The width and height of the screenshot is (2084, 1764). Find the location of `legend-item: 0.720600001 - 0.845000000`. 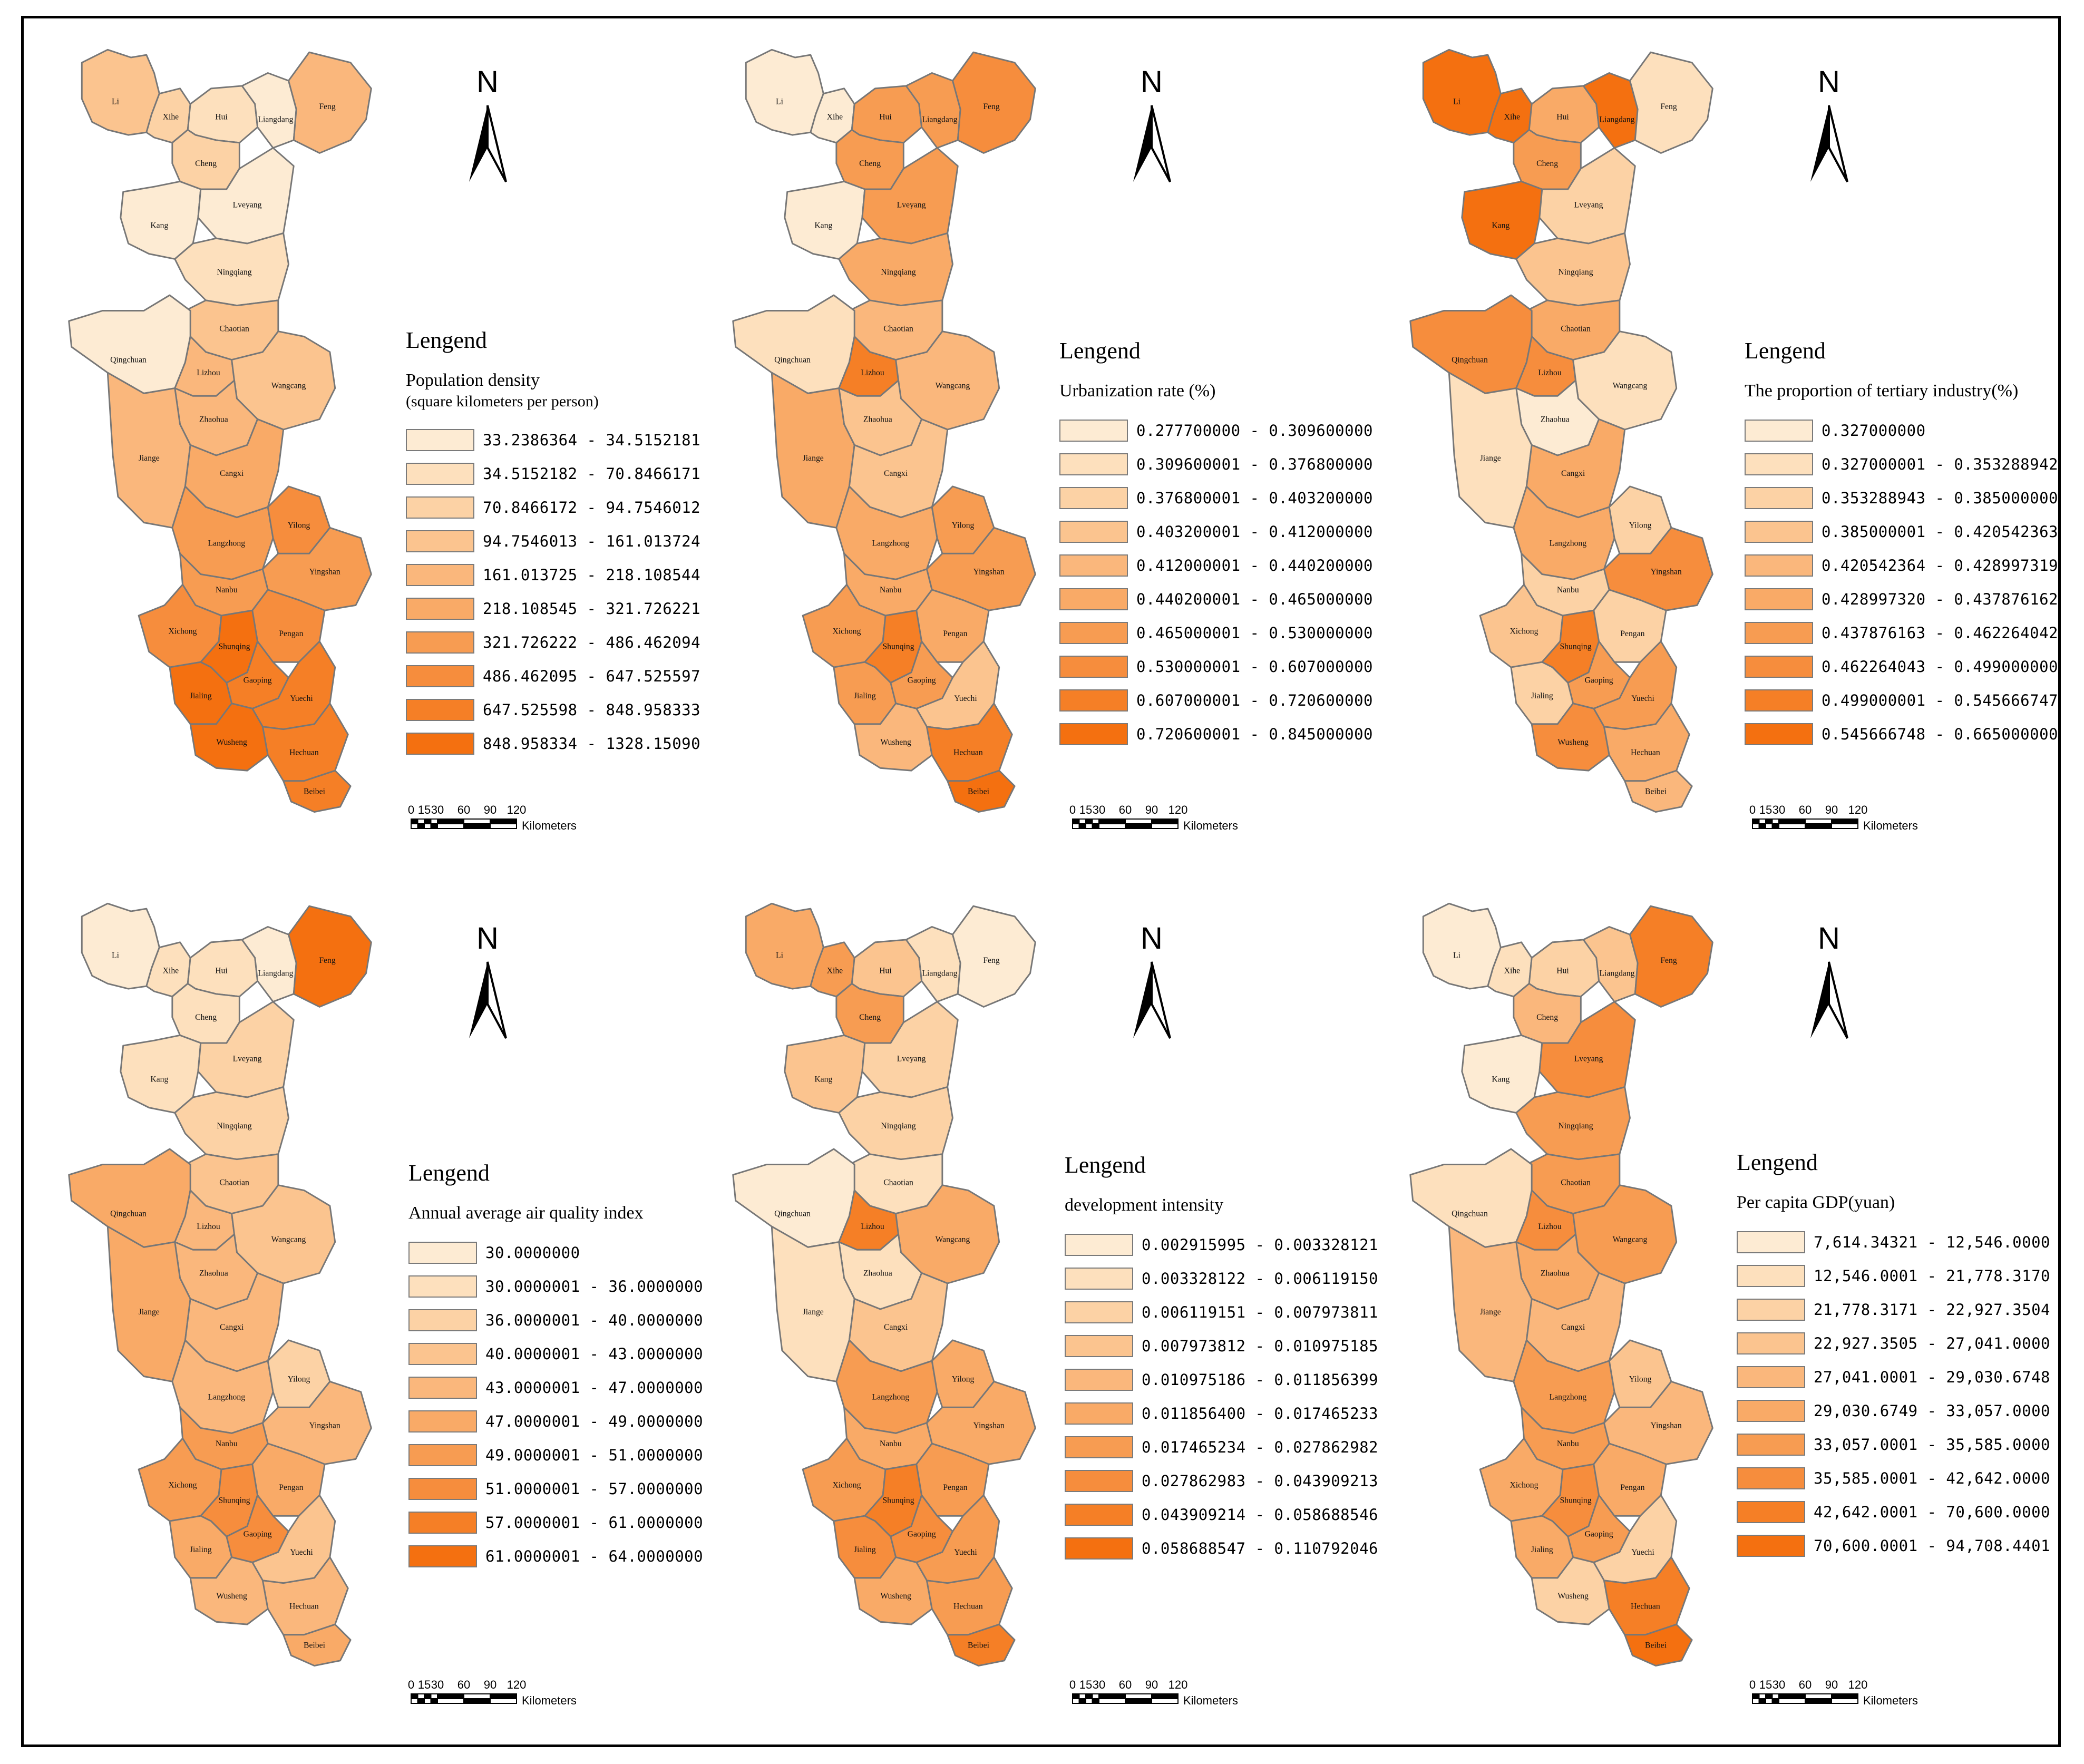

legend-item: 0.720600001 - 0.845000000 is located at coordinates (1216, 734).